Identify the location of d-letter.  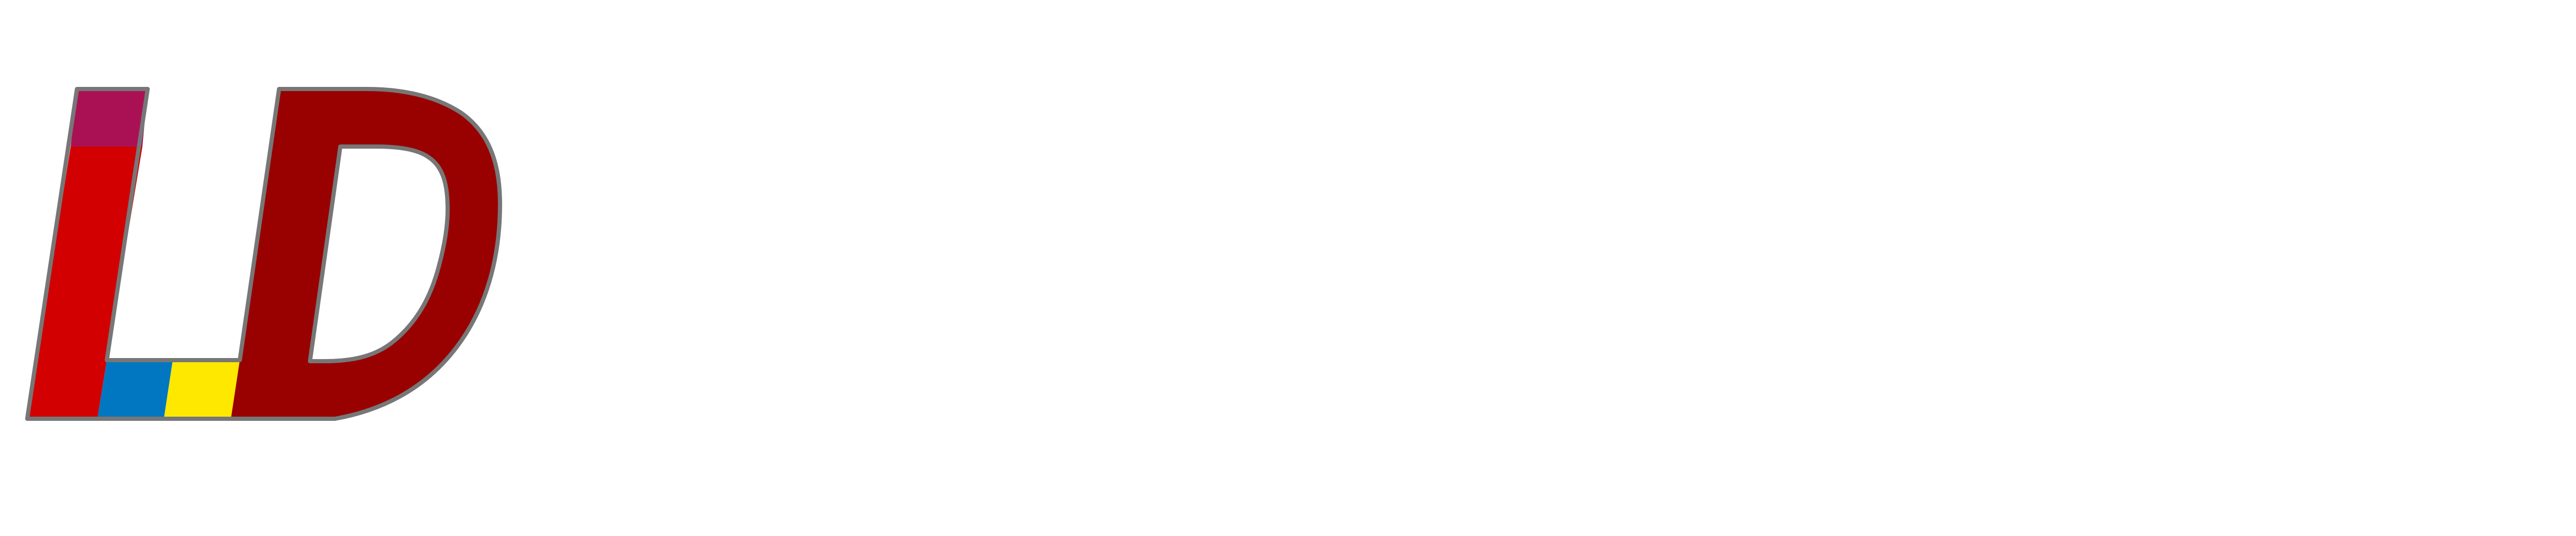
(366, 254).